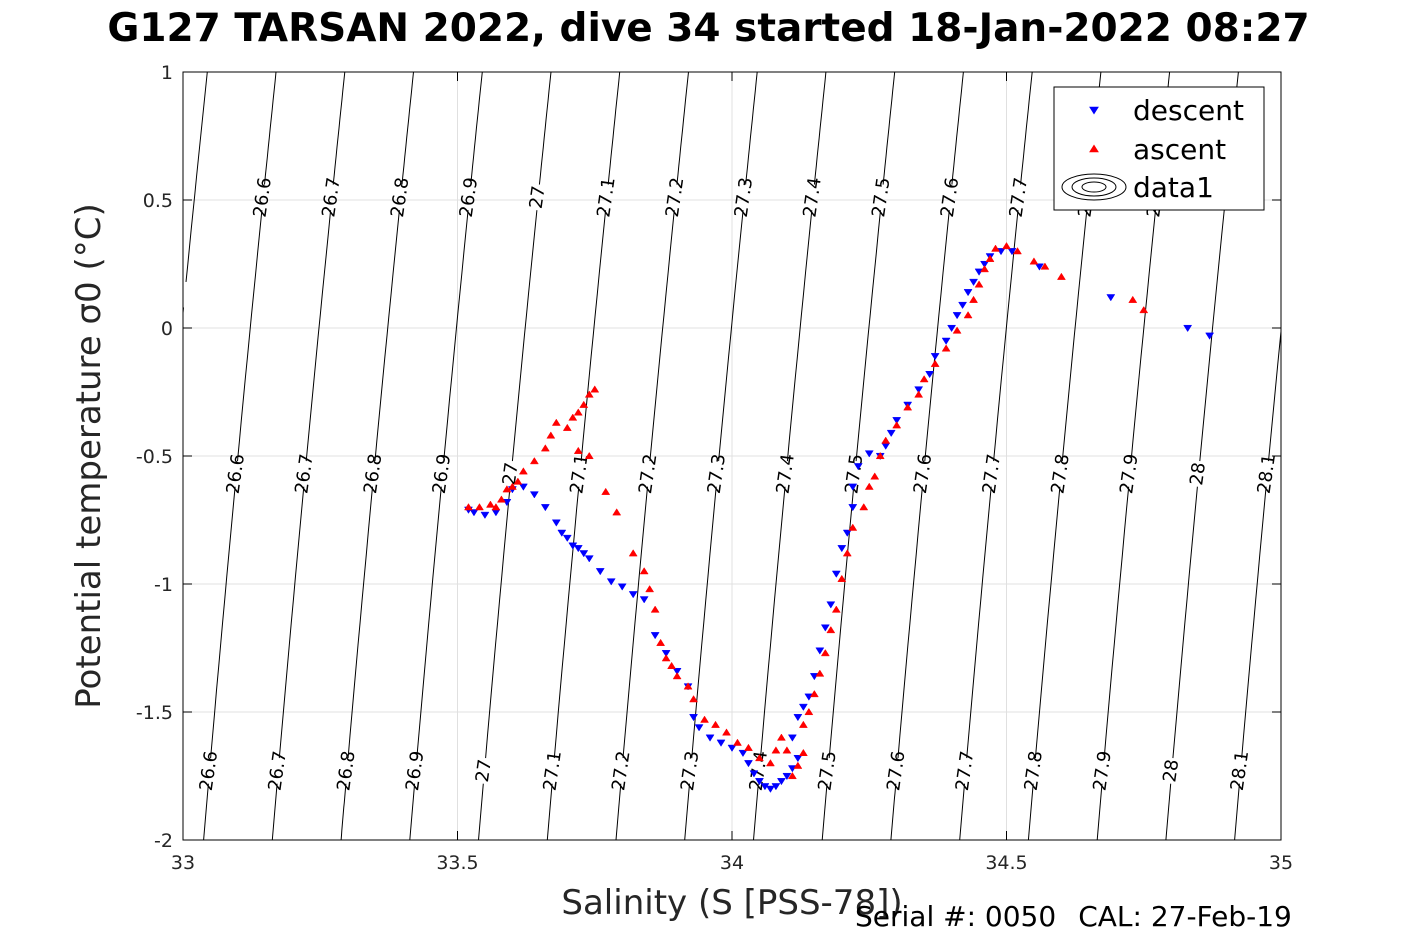  What do you see at coordinates (732, 863) in the screenshot?
I see `x-tick-label: 34` at bounding box center [732, 863].